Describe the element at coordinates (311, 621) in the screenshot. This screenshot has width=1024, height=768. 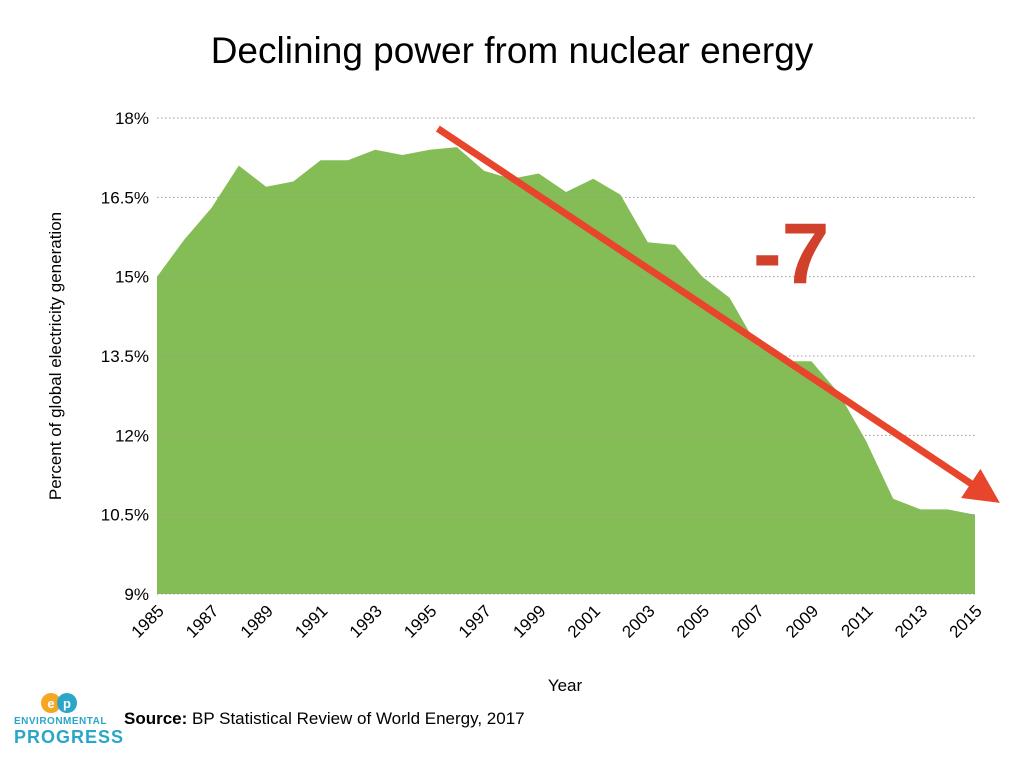
I see `x-tick-label: 1991` at that location.